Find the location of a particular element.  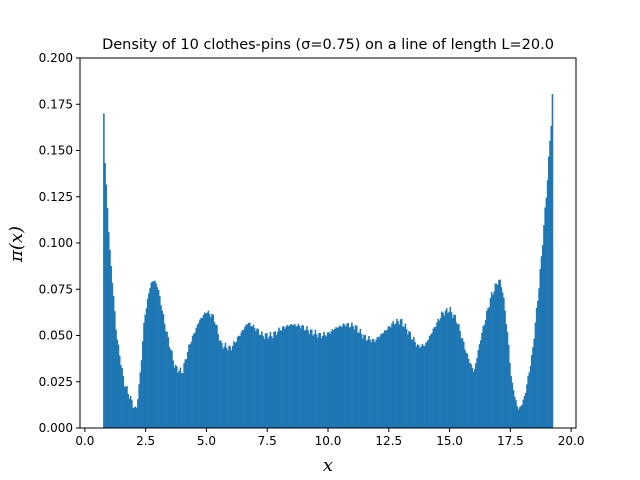

x-tick-label: 10.0 is located at coordinates (328, 441).